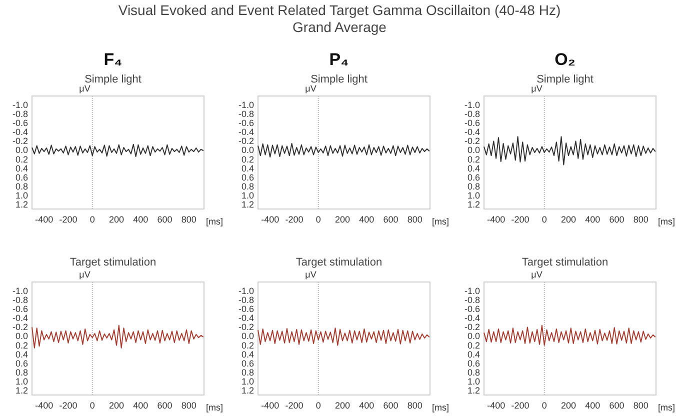 Image resolution: width=679 pixels, height=417 pixels. Describe the element at coordinates (339, 10) in the screenshot. I see `text: Visual Evoked and Event Related Target Gamma Oscillaiton (40-48 Hz)` at that location.